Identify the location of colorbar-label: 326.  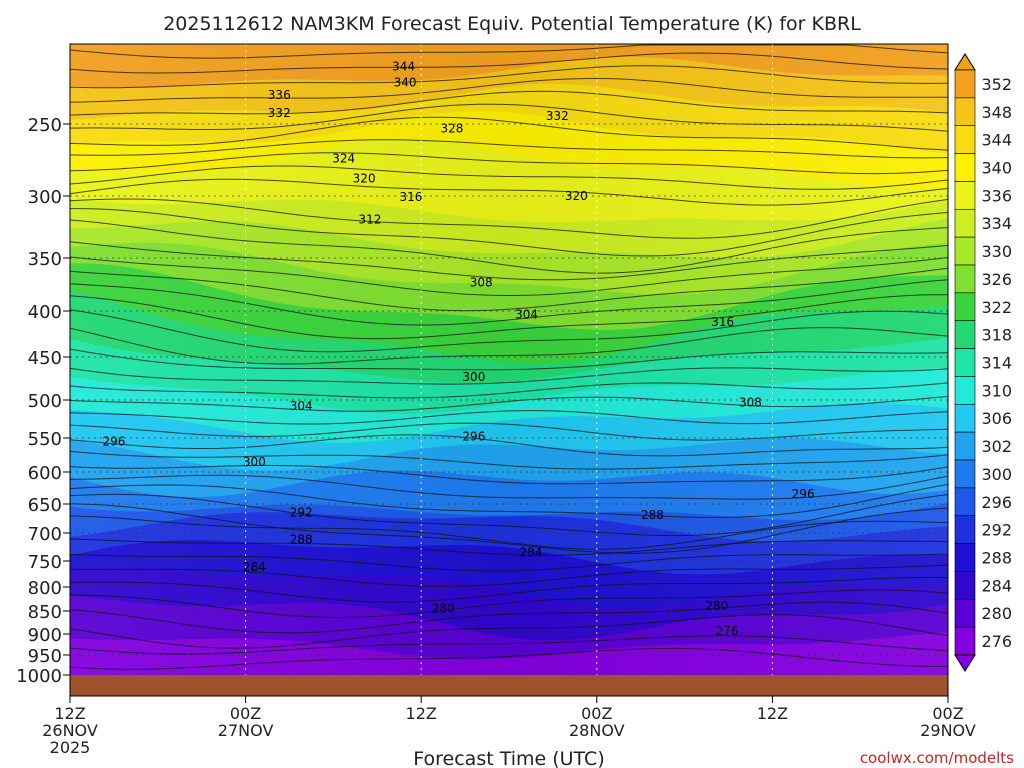
(996, 279).